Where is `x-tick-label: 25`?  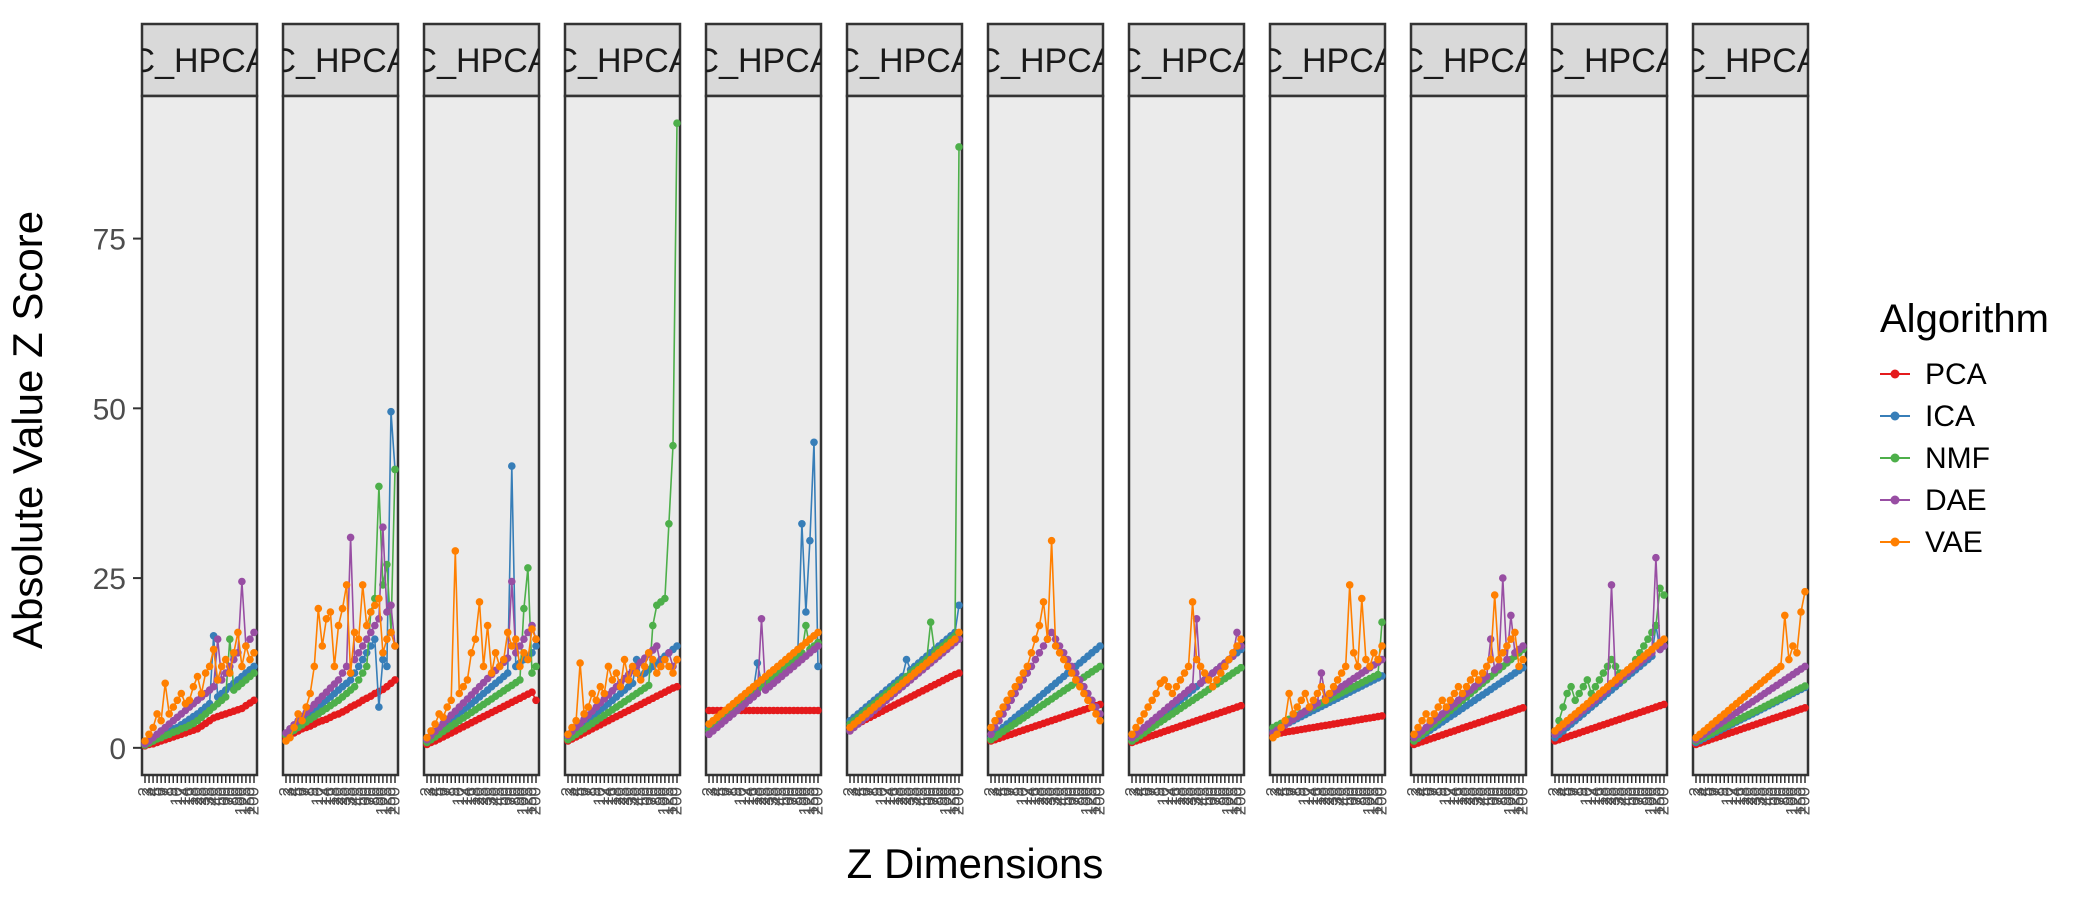 x-tick-label: 25 is located at coordinates (1751, 796).